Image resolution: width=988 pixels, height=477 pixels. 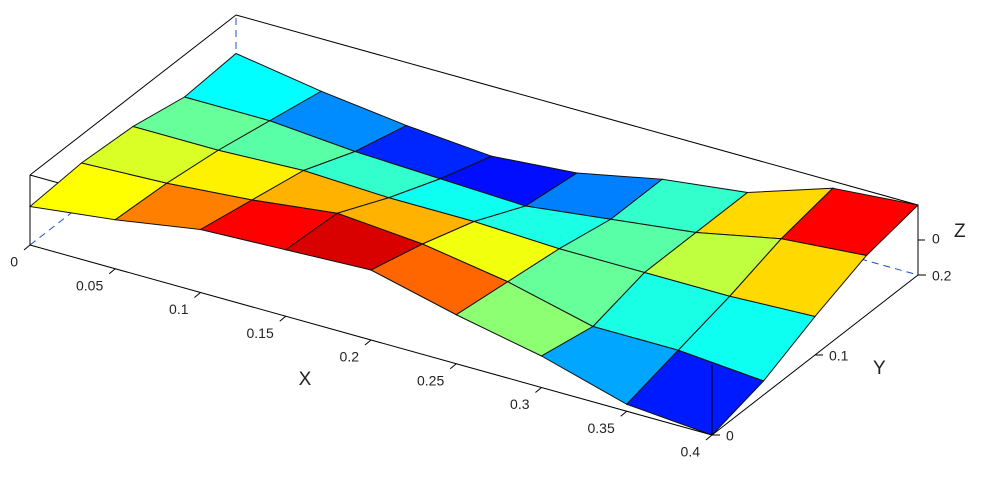 What do you see at coordinates (179, 309) in the screenshot?
I see `x-tick-label: 0.1` at bounding box center [179, 309].